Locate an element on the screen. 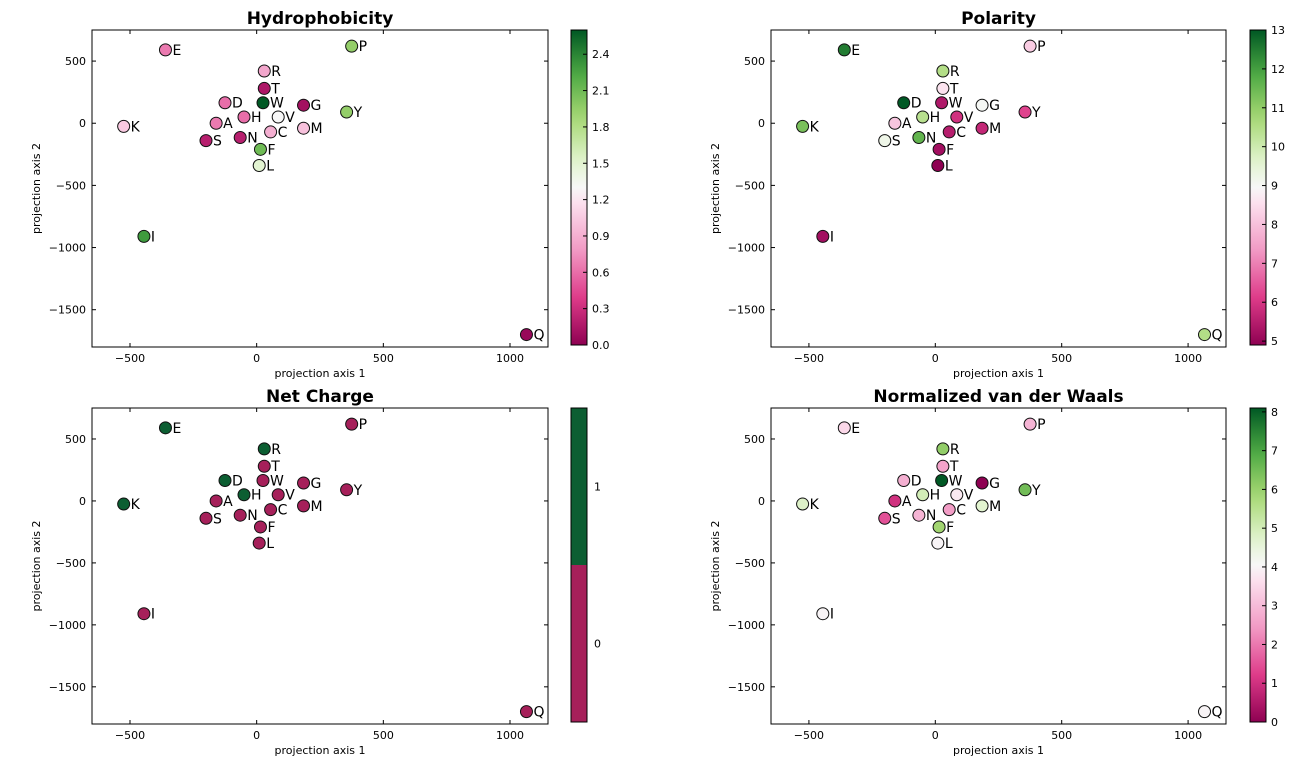  point-label-H: H is located at coordinates (935, 118).